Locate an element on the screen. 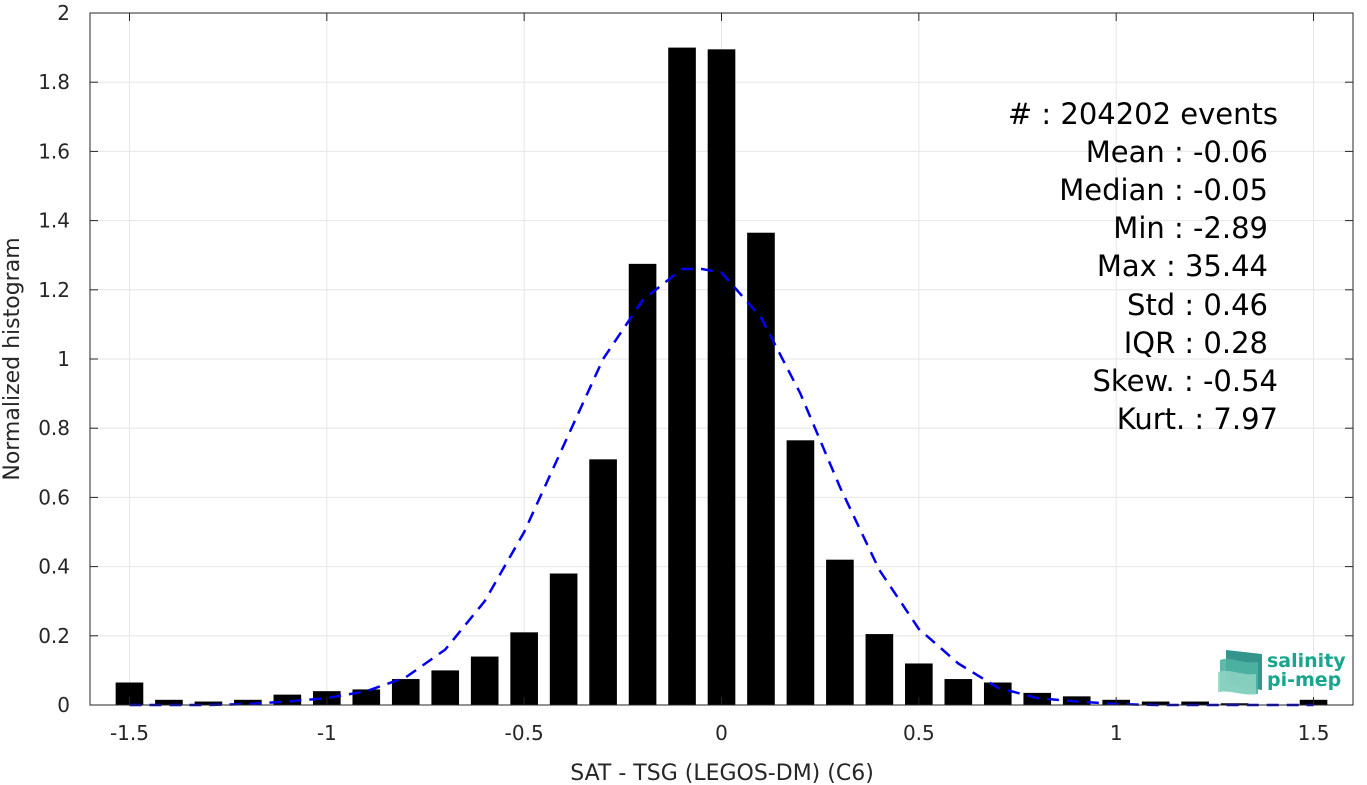  salinity-pi-mep-logo: salinity pi-mep is located at coordinates (1282, 672).